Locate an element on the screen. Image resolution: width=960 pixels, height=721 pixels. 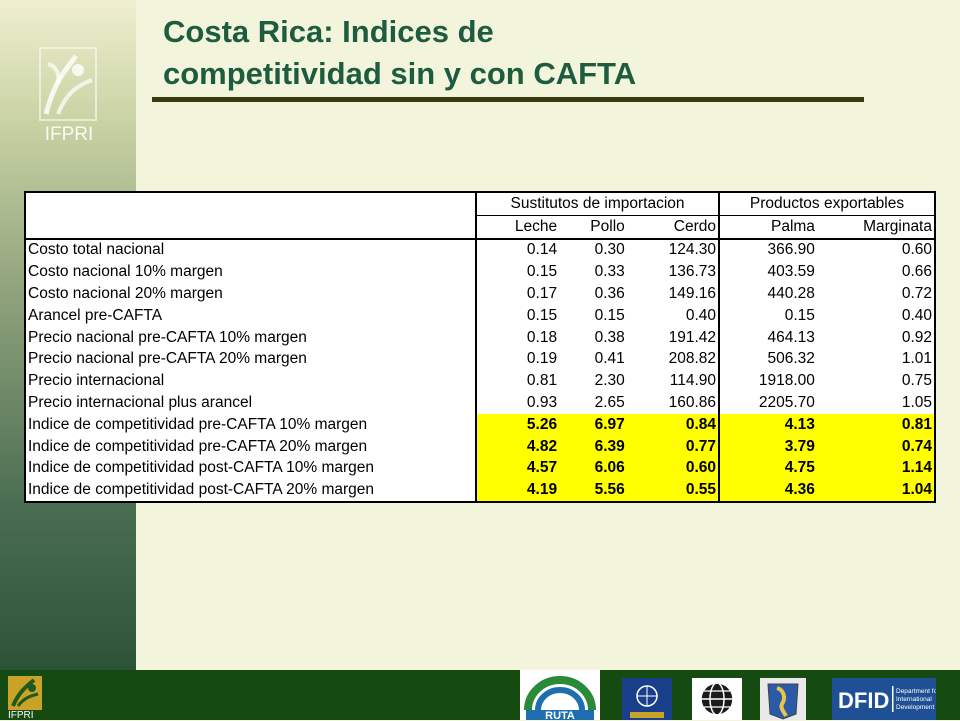
cell-cerdo: 149.16 is located at coordinates (673, 294).